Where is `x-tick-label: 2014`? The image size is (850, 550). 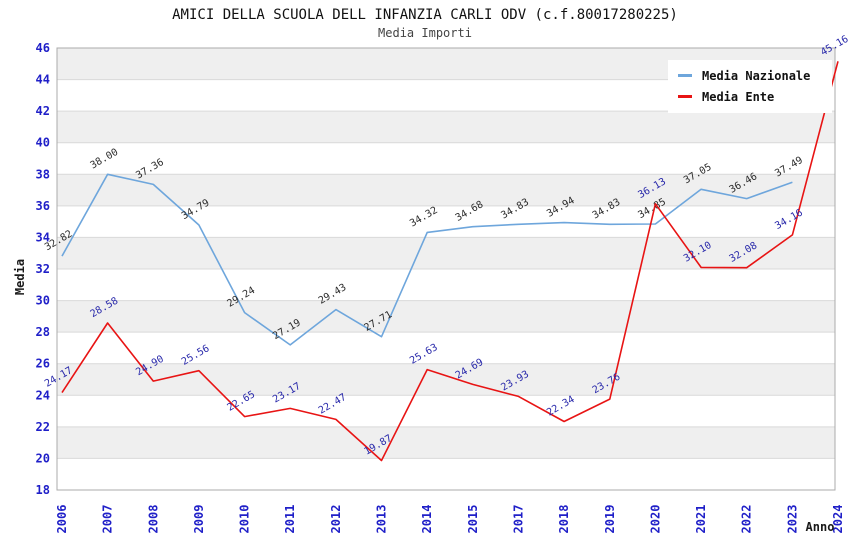
x-tick-label: 2014 is located at coordinates (427, 519).